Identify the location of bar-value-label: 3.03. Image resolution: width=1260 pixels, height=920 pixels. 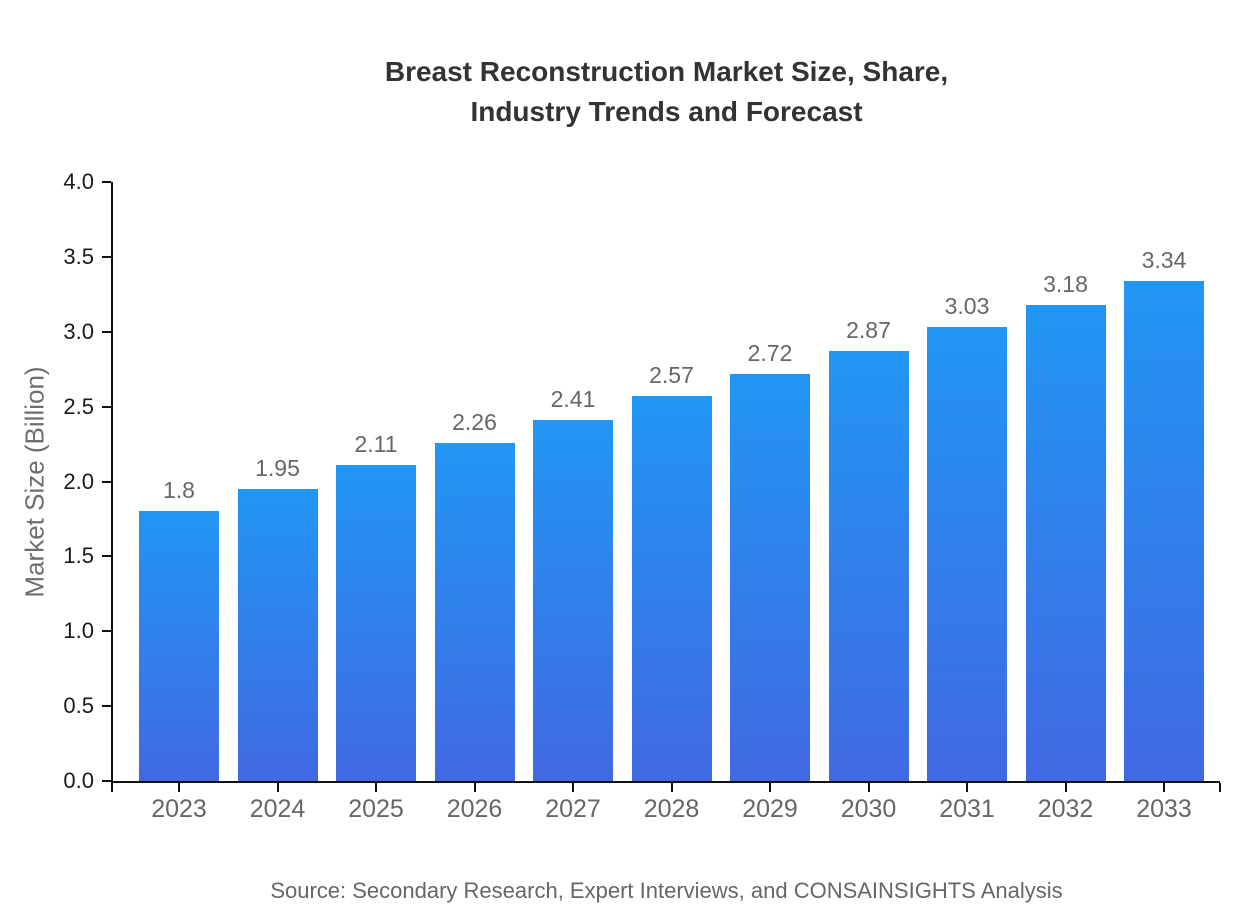
(967, 306).